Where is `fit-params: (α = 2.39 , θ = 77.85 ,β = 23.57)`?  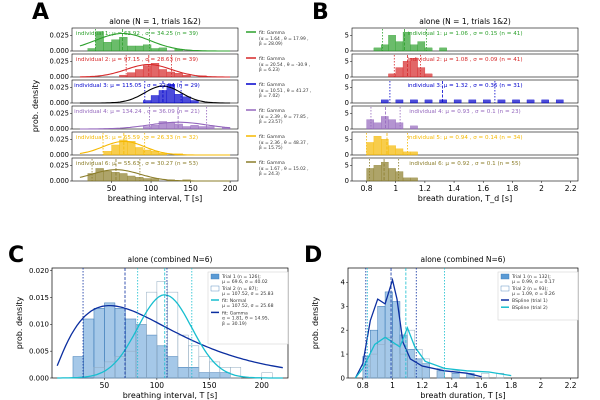
fit-params: (α = 2.39 , θ = 77.85 ,β = 23.57) is located at coordinates (284, 119).